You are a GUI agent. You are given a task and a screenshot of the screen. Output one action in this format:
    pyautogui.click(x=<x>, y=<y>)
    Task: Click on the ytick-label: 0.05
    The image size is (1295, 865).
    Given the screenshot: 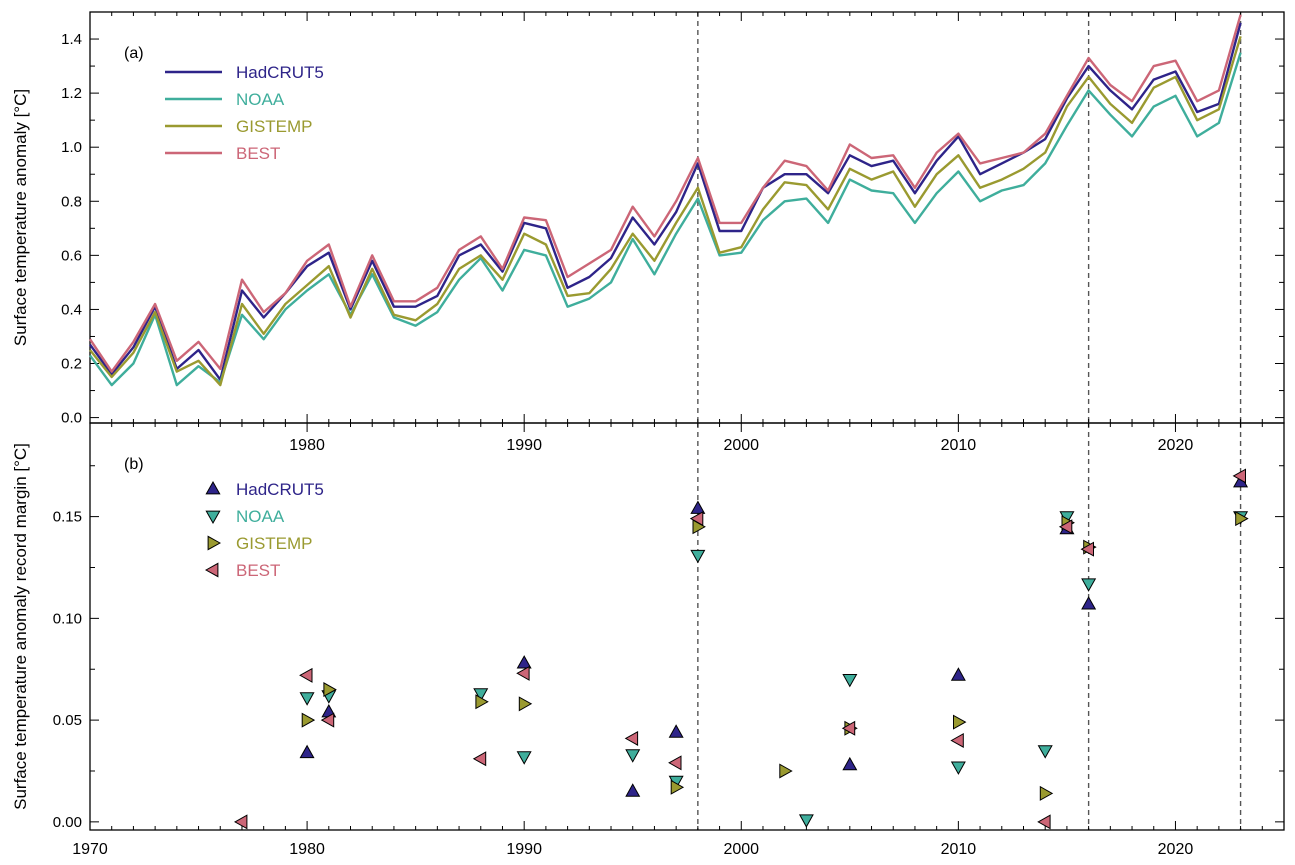 What is the action you would take?
    pyautogui.click(x=67, y=720)
    